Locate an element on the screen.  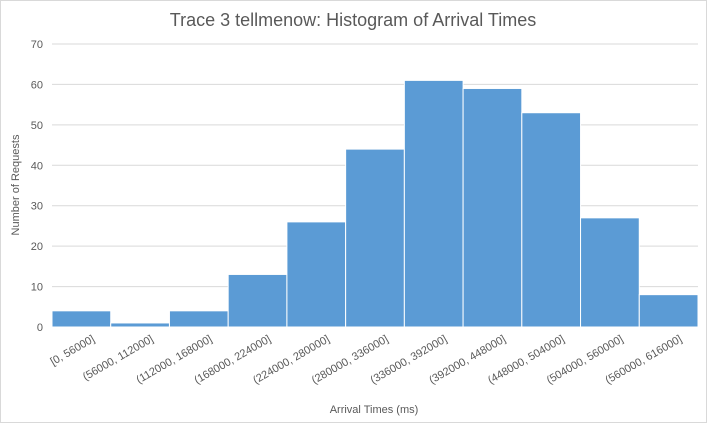
y-tick-label: 40 is located at coordinates (37, 166).